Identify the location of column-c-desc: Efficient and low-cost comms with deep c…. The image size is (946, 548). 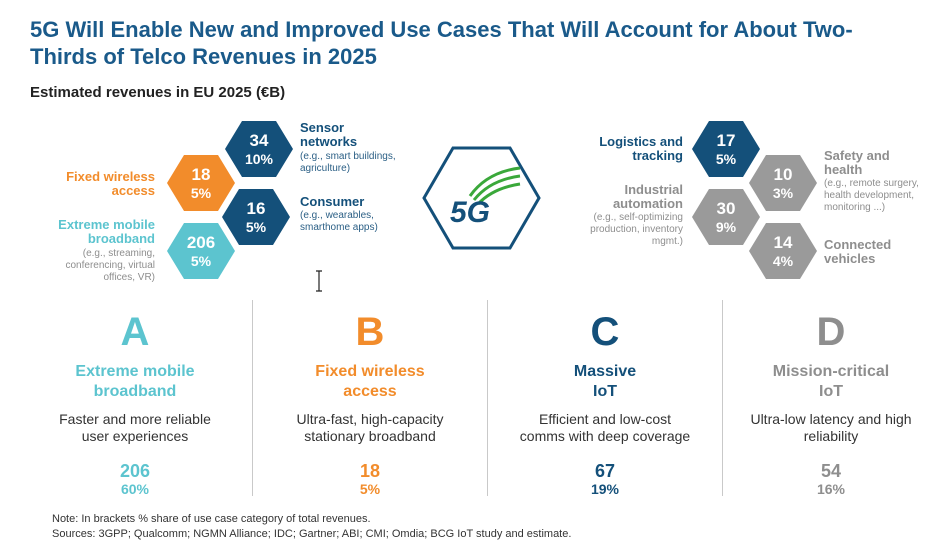
(605, 427).